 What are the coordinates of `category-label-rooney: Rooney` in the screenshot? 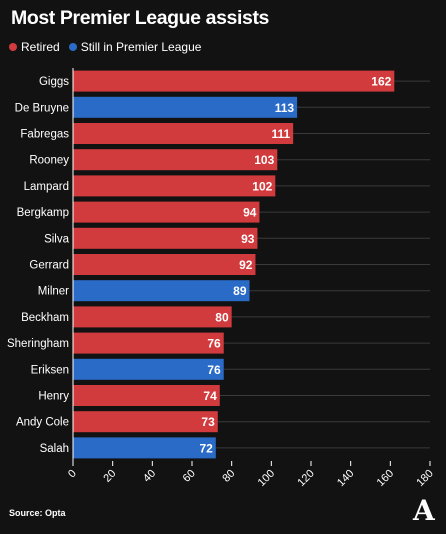 It's located at (49, 161).